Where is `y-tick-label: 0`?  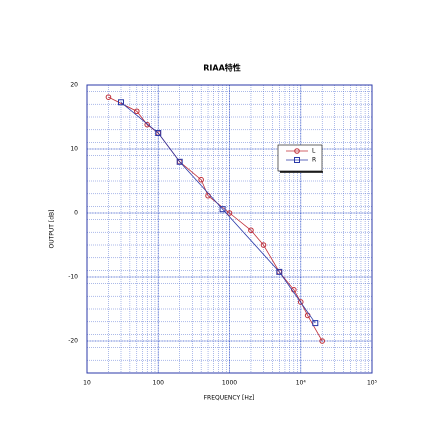
y-tick-label: 0 is located at coordinates (76, 213).